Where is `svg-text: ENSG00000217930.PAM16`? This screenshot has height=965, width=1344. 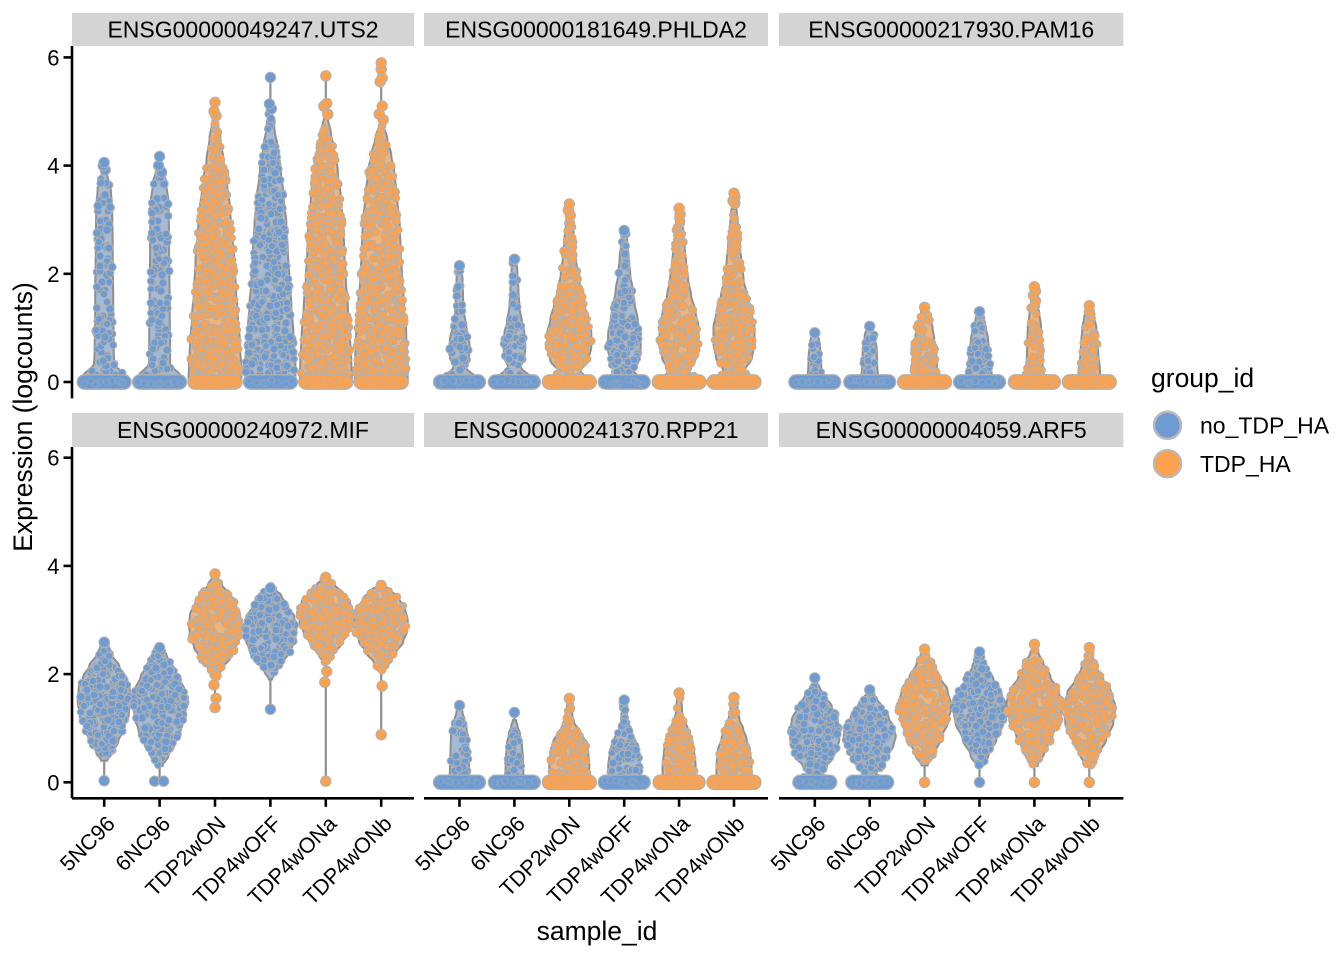
svg-text: ENSG00000217930.PAM16 is located at coordinates (951, 30).